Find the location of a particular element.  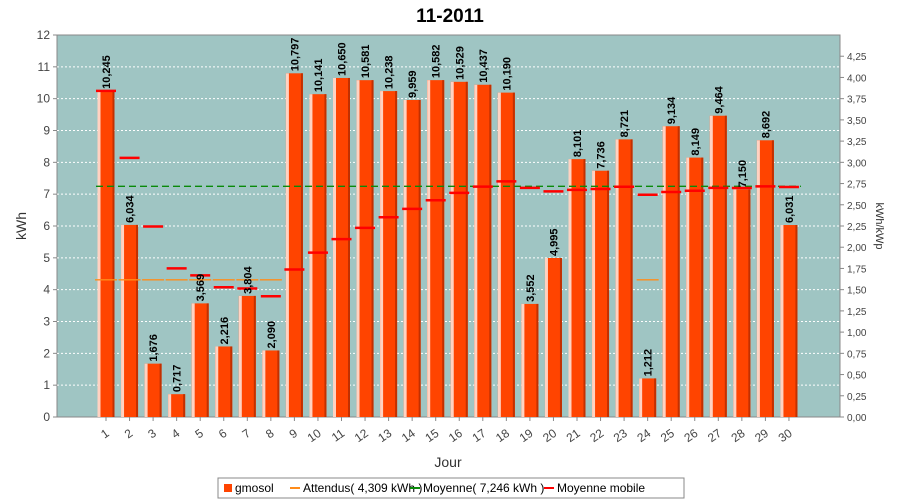

y-tick-label: 3 is located at coordinates (46, 322).